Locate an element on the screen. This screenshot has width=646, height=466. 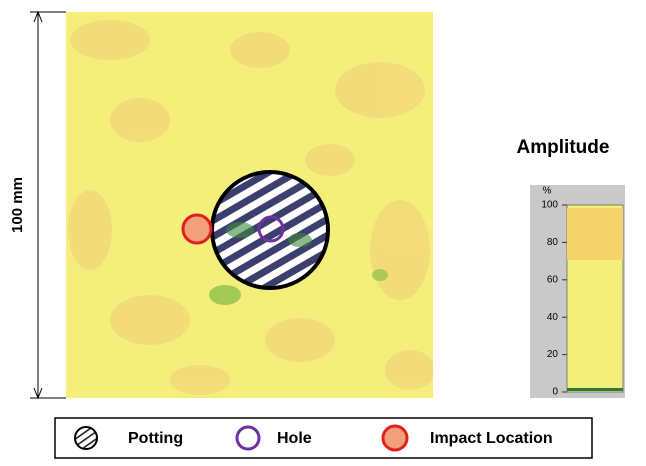
legend-label: Hole is located at coordinates (294, 438).